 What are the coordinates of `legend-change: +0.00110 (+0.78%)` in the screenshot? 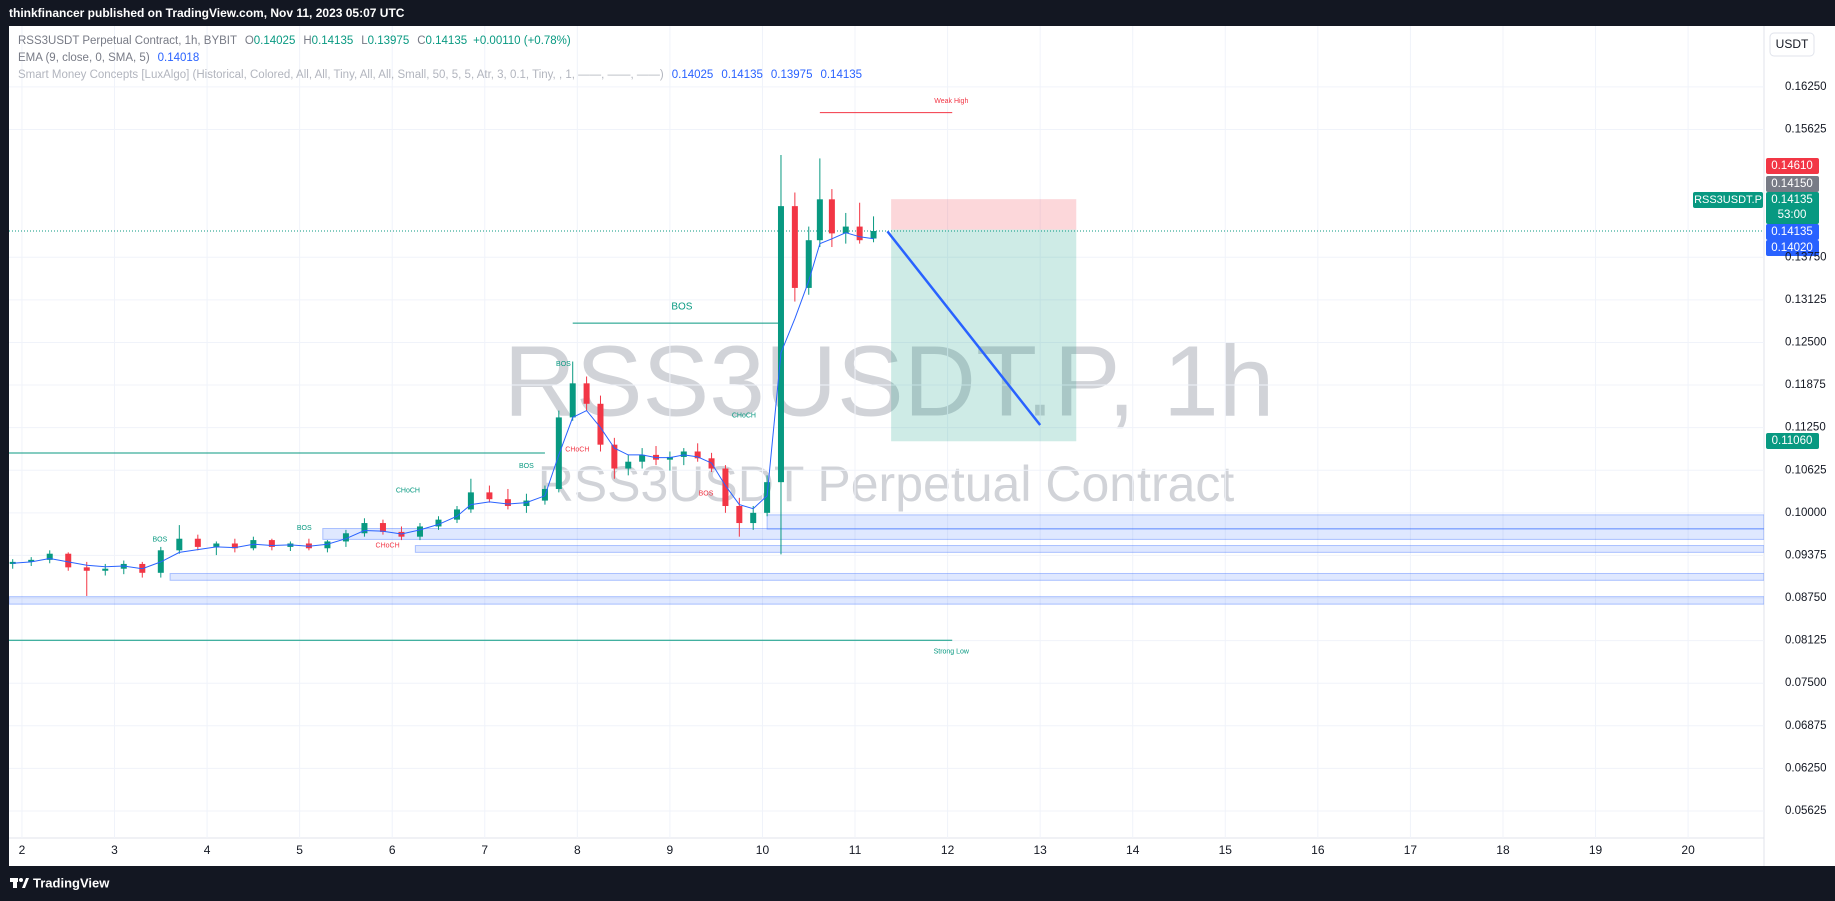 It's located at (522, 41).